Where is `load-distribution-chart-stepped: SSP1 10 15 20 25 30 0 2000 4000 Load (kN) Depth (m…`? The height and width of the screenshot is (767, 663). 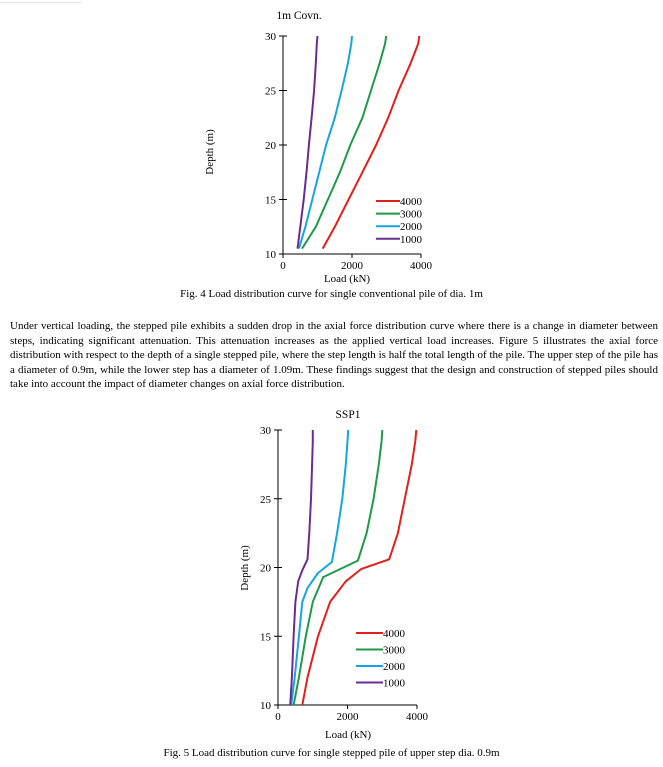 load-distribution-chart-stepped: SSP1 10 15 20 25 30 0 2000 4000 Load (kN) Depth (m… is located at coordinates (334, 575).